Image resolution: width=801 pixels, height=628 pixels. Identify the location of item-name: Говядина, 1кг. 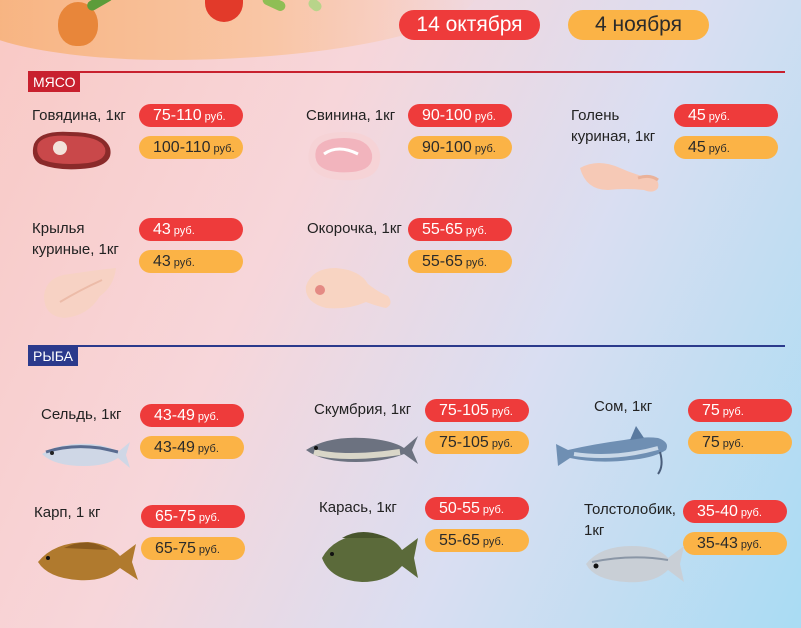
(79, 115).